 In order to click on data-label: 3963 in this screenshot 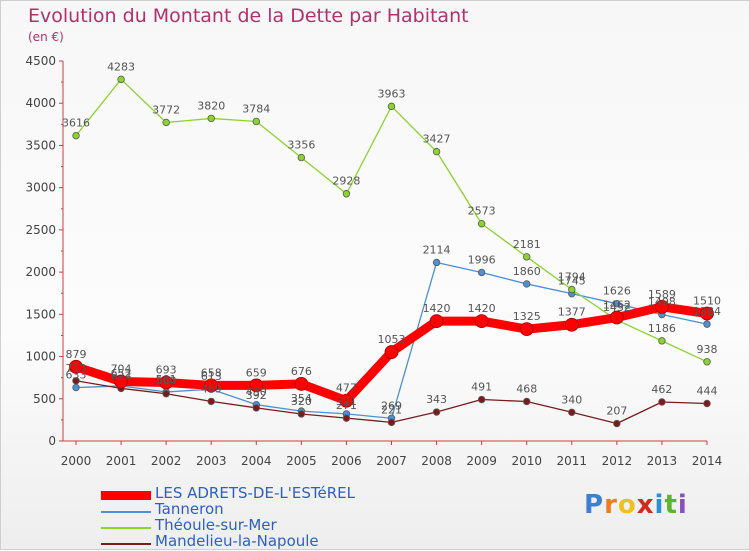, I will do `click(392, 93)`.